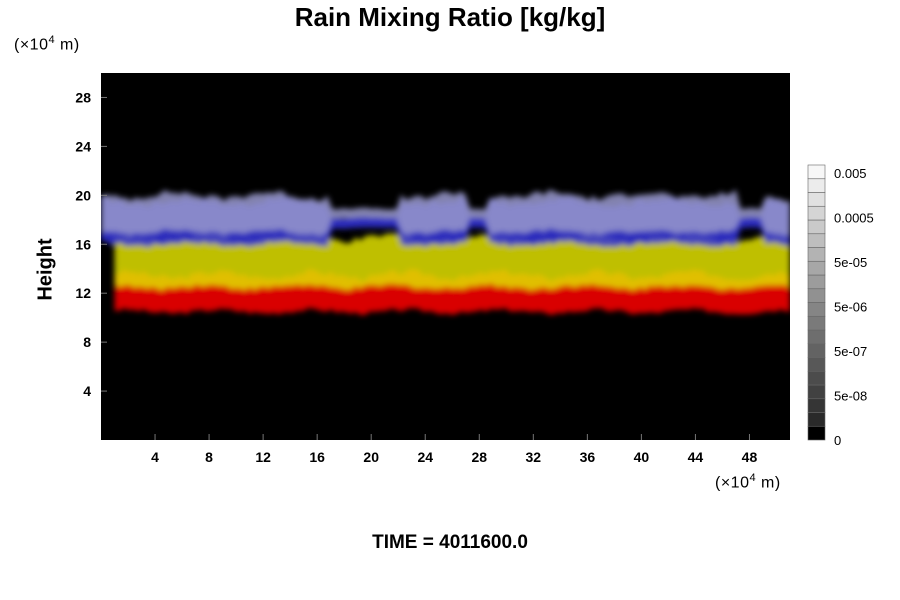 This screenshot has height=600, width=900. Describe the element at coordinates (317, 457) in the screenshot. I see `x-tick-label: 16` at that location.